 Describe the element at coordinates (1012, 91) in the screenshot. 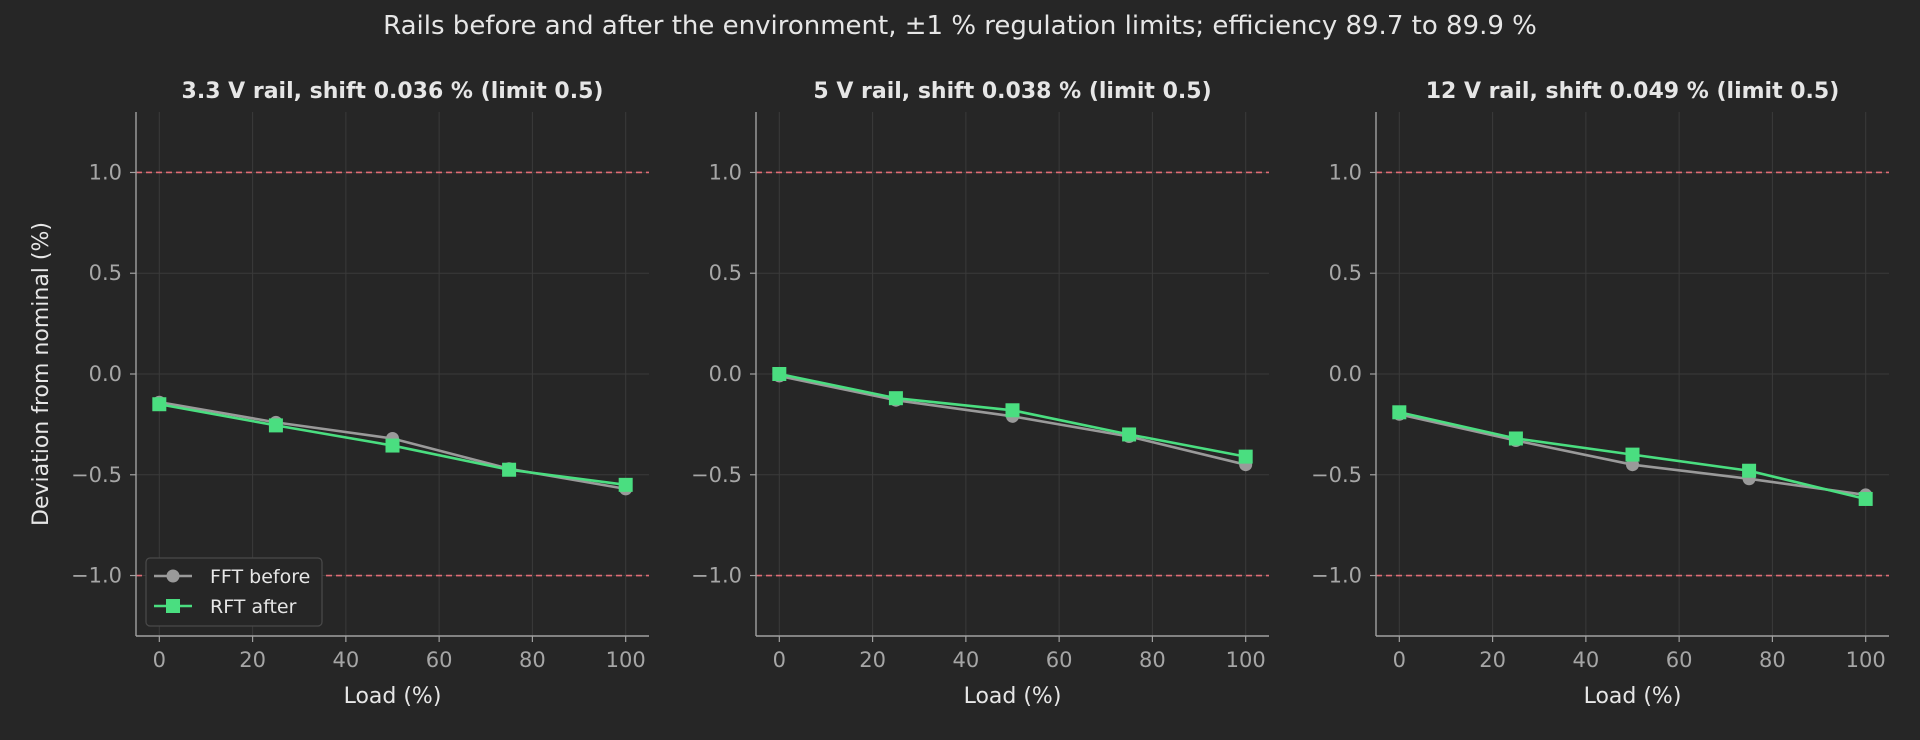

I see `panel-title: 5 V rail, shift 0.038 % (limit 0.5)` at that location.